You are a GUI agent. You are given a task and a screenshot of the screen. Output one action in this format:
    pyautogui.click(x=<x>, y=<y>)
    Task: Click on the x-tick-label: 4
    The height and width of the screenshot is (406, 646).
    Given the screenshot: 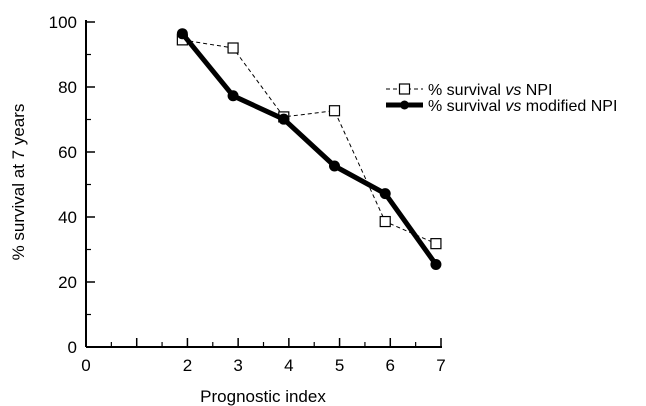 What is the action you would take?
    pyautogui.click(x=288, y=365)
    